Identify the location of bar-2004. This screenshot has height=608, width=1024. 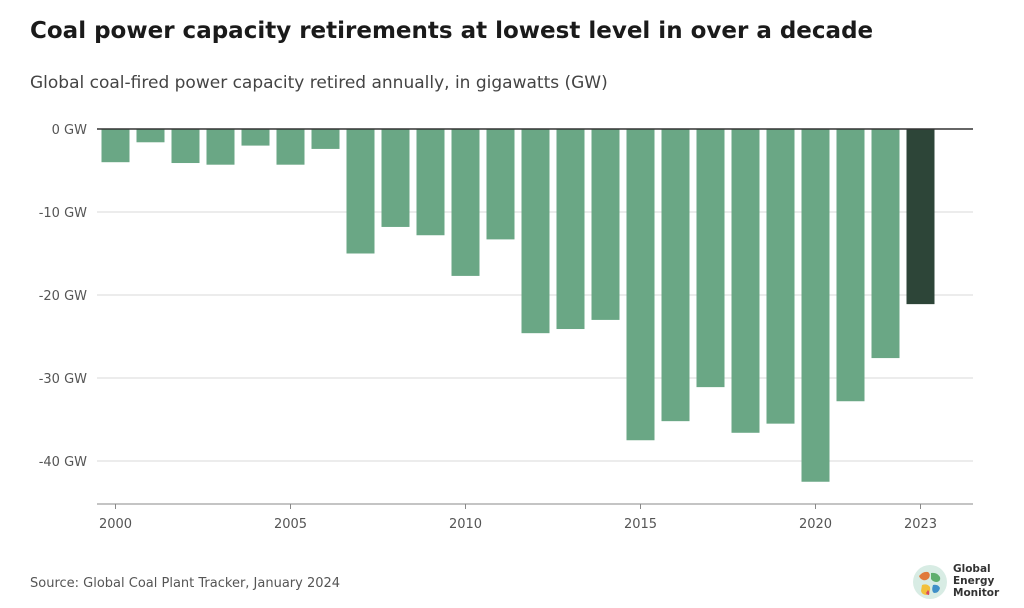
(255, 137).